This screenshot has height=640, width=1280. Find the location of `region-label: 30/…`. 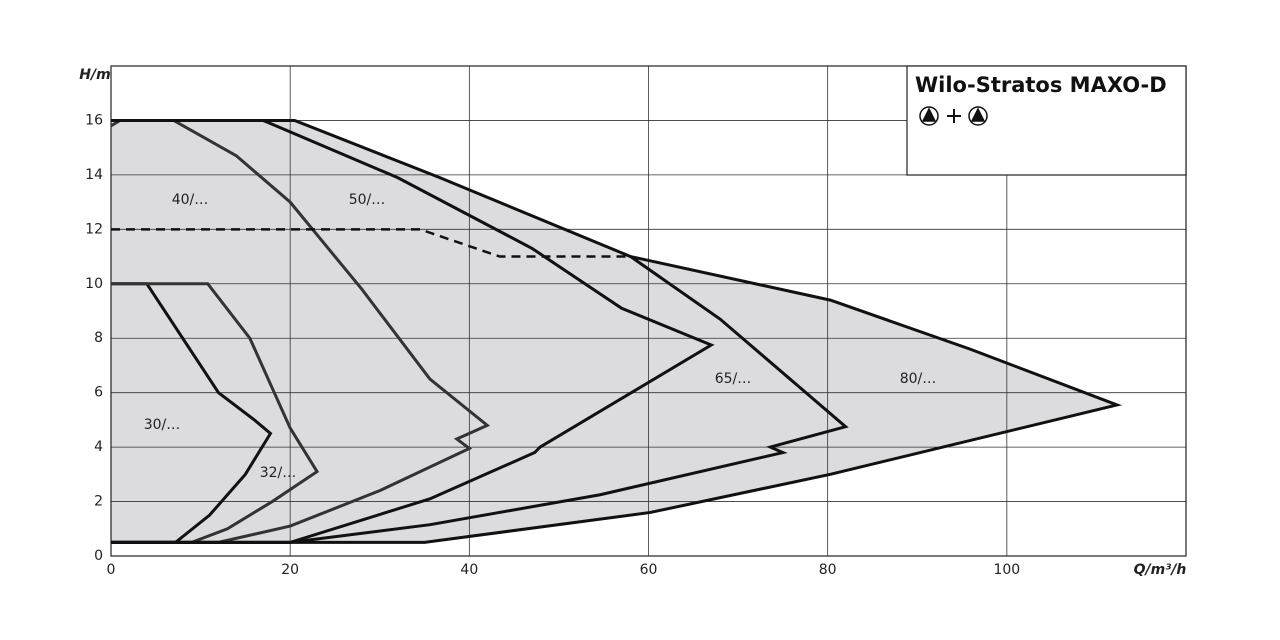

region-label: 30/… is located at coordinates (162, 425).